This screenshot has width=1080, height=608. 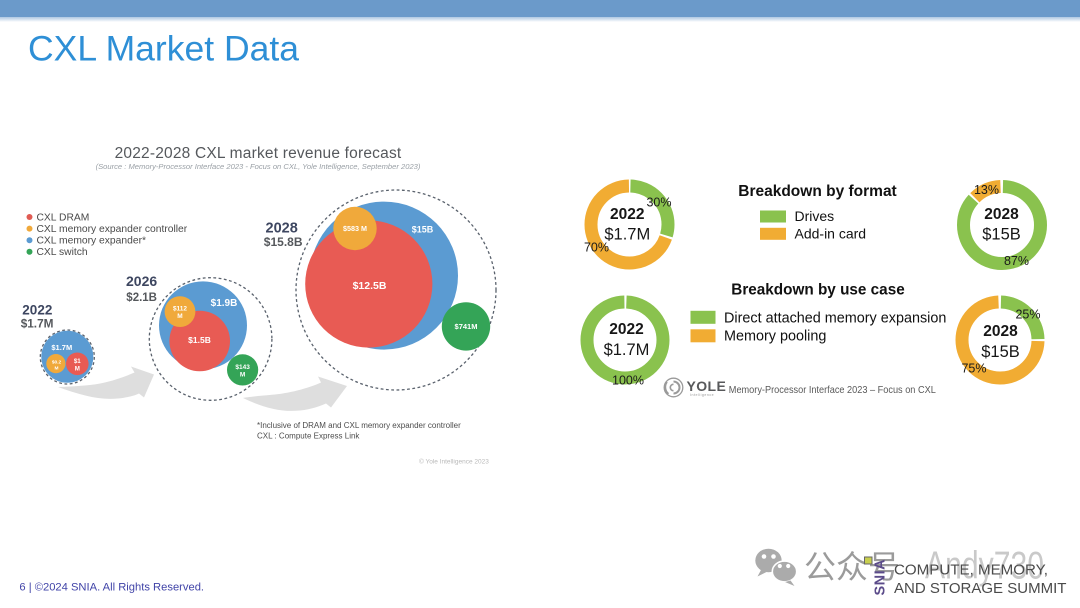 I want to click on svg-text: $143, so click(x=242, y=367).